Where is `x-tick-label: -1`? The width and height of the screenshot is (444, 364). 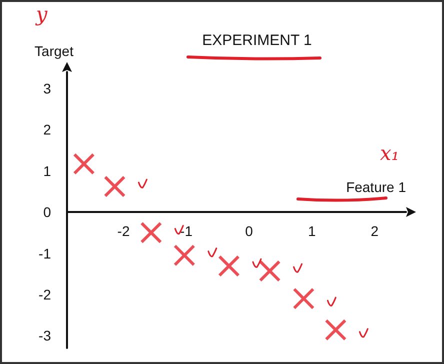 x-tick-label: -1 is located at coordinates (186, 231).